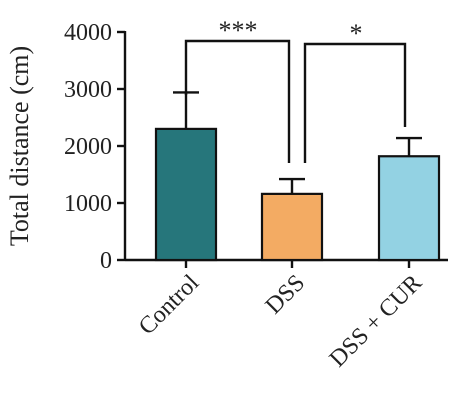  I want to click on x-category-label: DSS + CUR, so click(376, 321).